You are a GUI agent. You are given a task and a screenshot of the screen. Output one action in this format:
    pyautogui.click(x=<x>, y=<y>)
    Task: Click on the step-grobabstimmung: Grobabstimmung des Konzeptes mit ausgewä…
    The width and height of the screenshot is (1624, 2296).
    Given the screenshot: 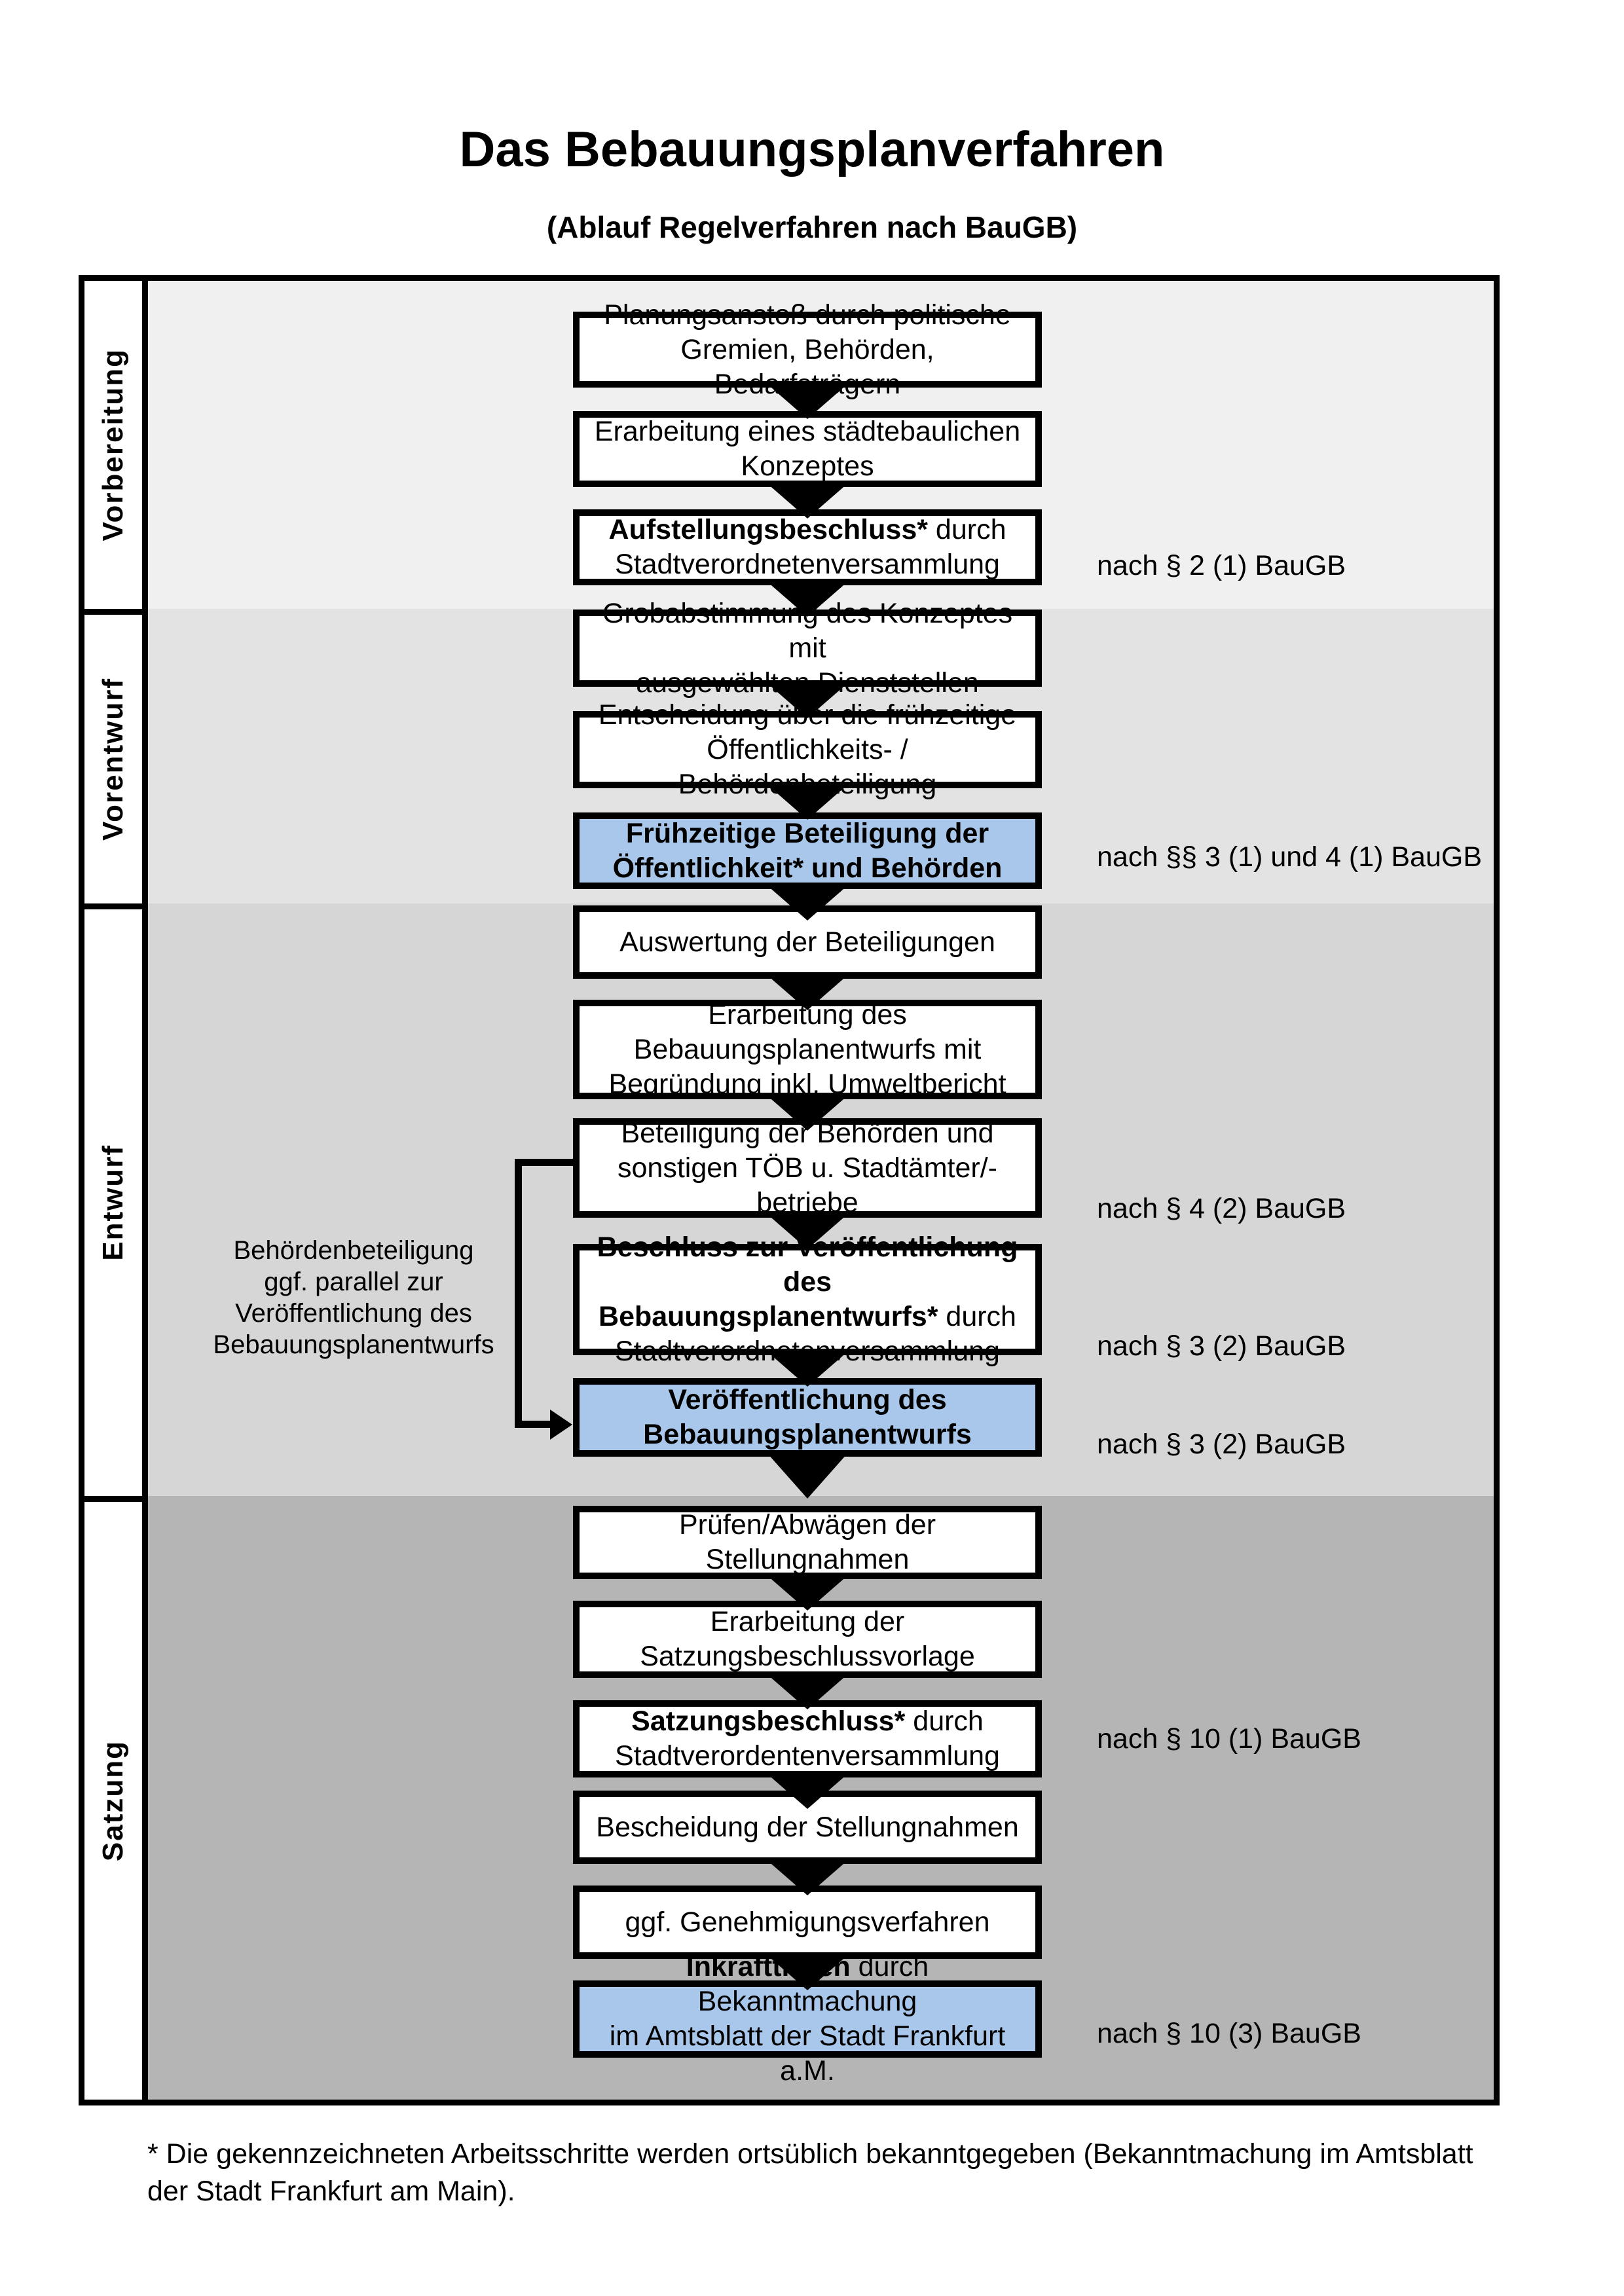 What is the action you would take?
    pyautogui.click(x=807, y=648)
    